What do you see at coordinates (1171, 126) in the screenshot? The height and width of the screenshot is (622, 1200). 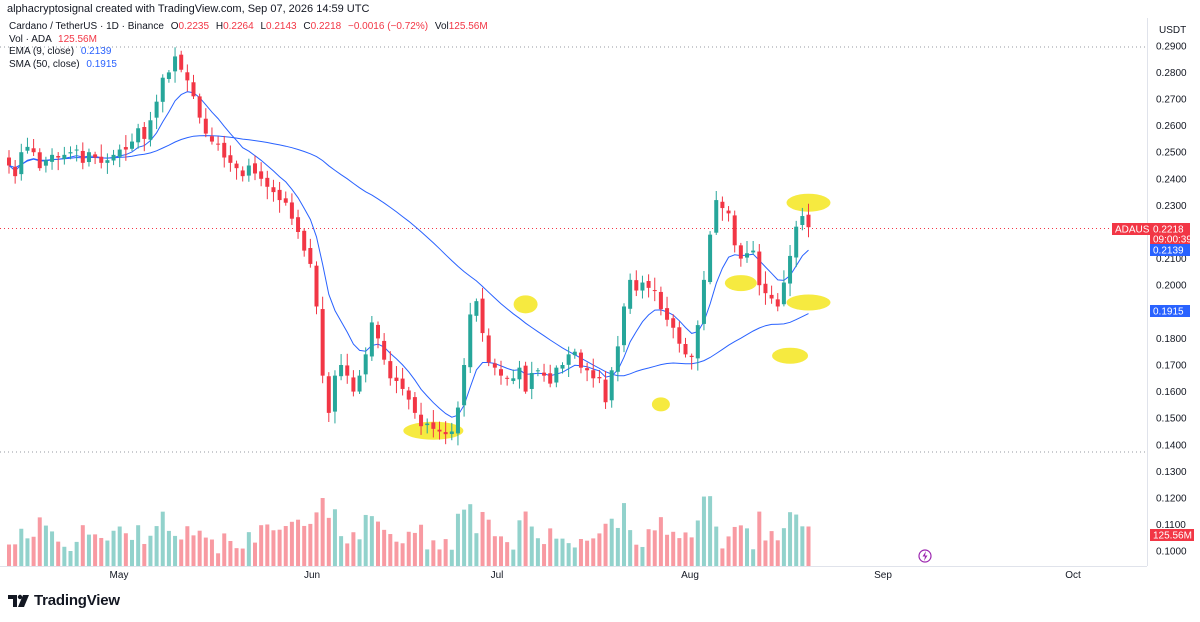 I see `y-tick-label: 0.2600` at bounding box center [1171, 126].